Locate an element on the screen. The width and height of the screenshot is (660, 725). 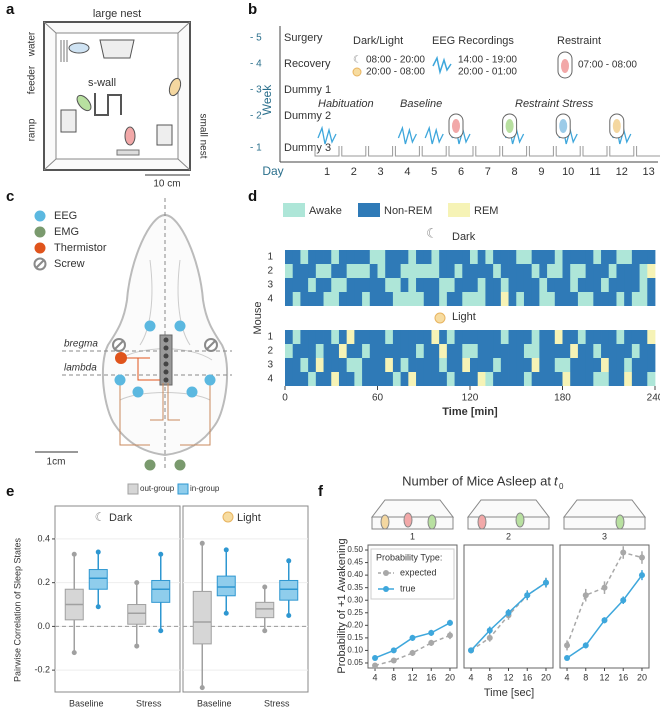
axis-title: Day is located at coordinates (272, 171).